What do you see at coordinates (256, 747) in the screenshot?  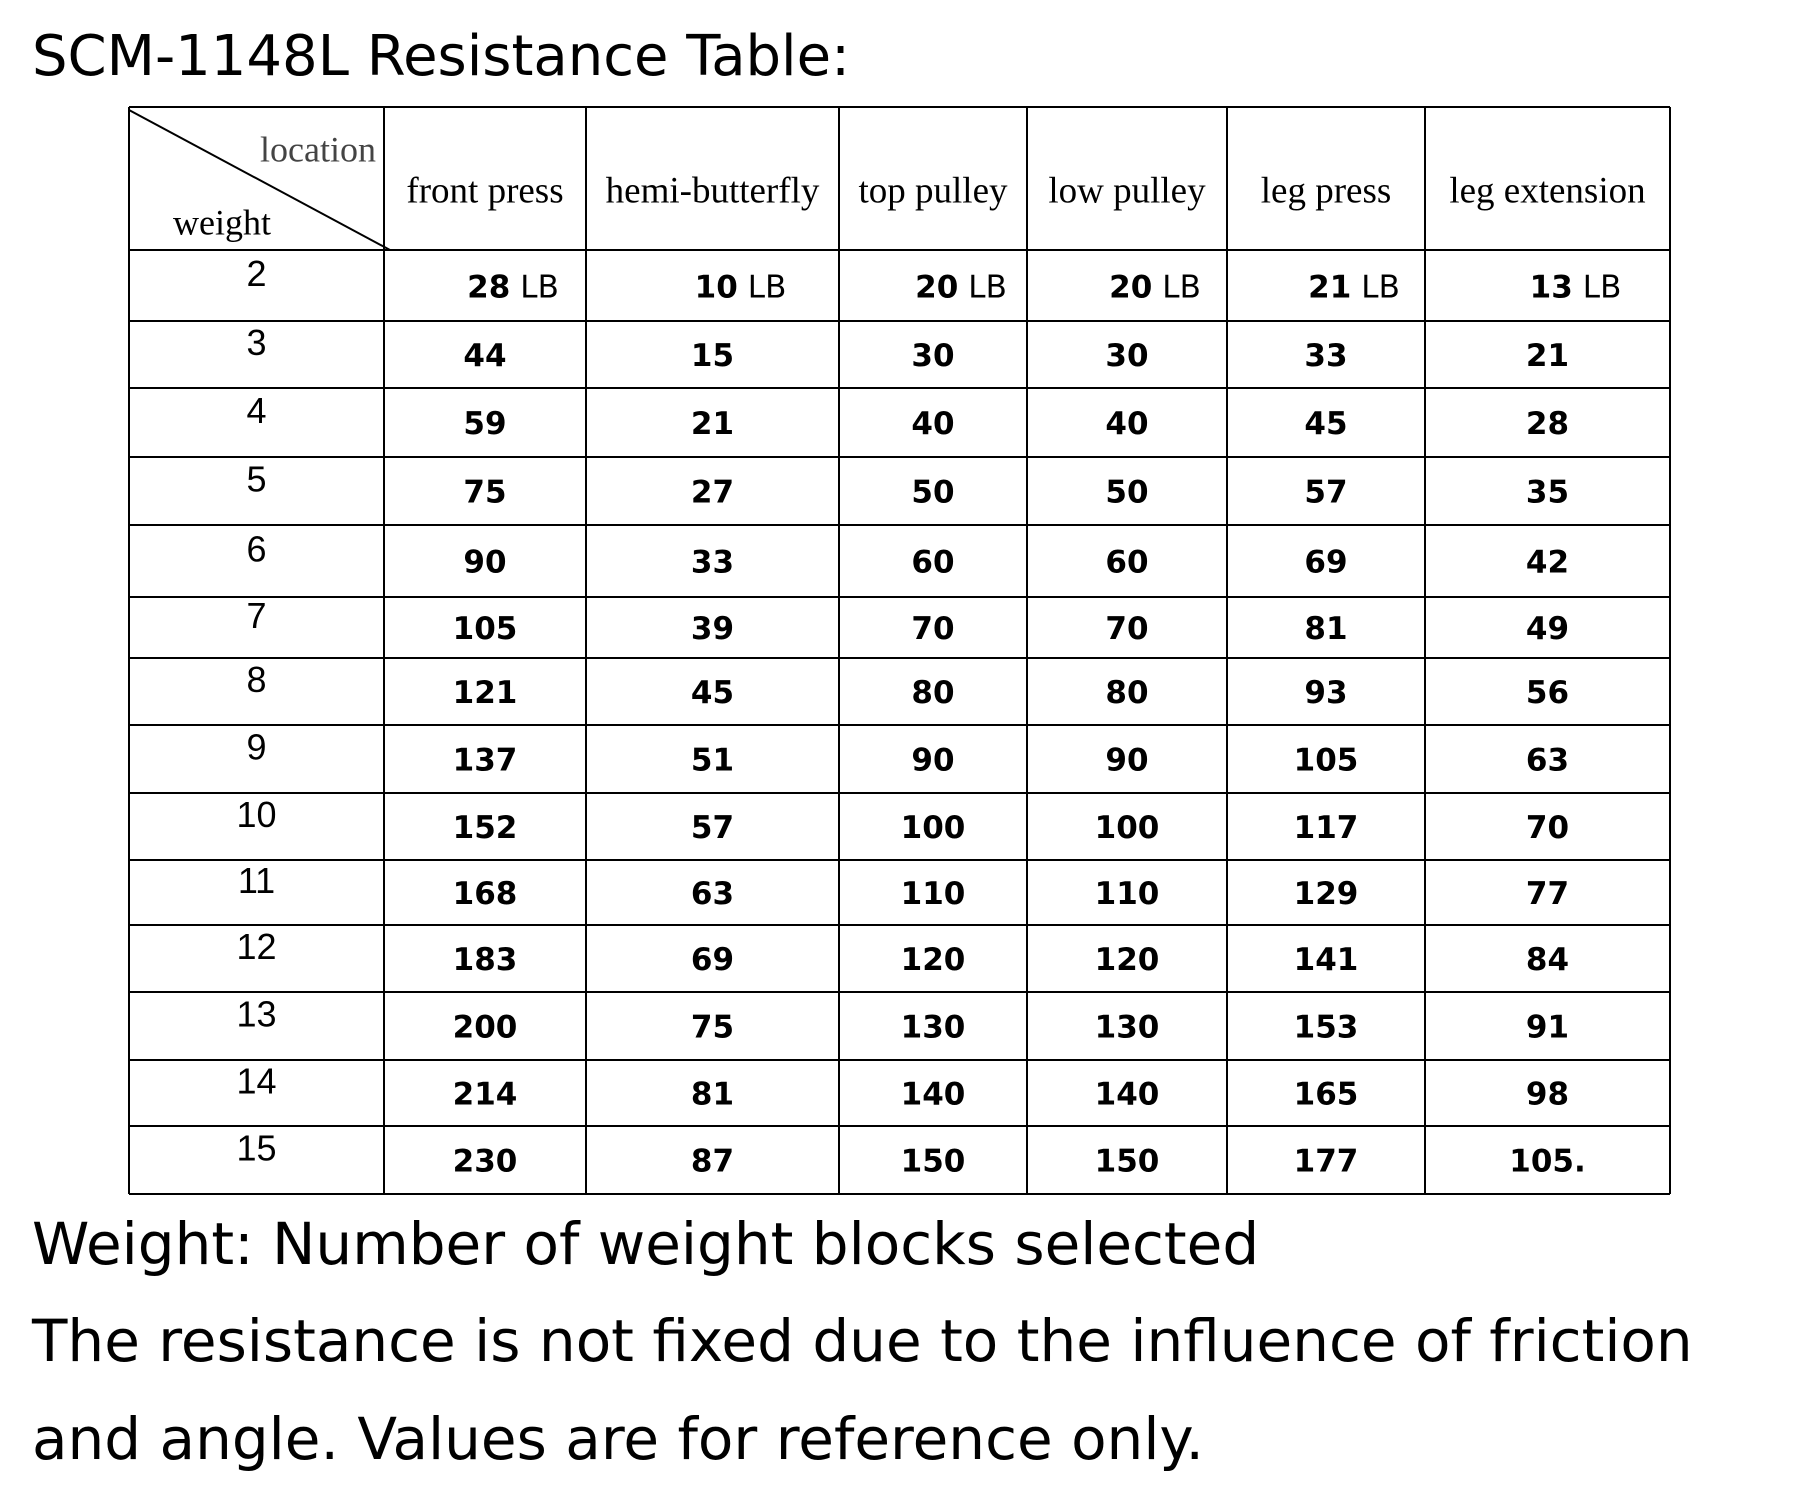 I see `row-weight: 9` at bounding box center [256, 747].